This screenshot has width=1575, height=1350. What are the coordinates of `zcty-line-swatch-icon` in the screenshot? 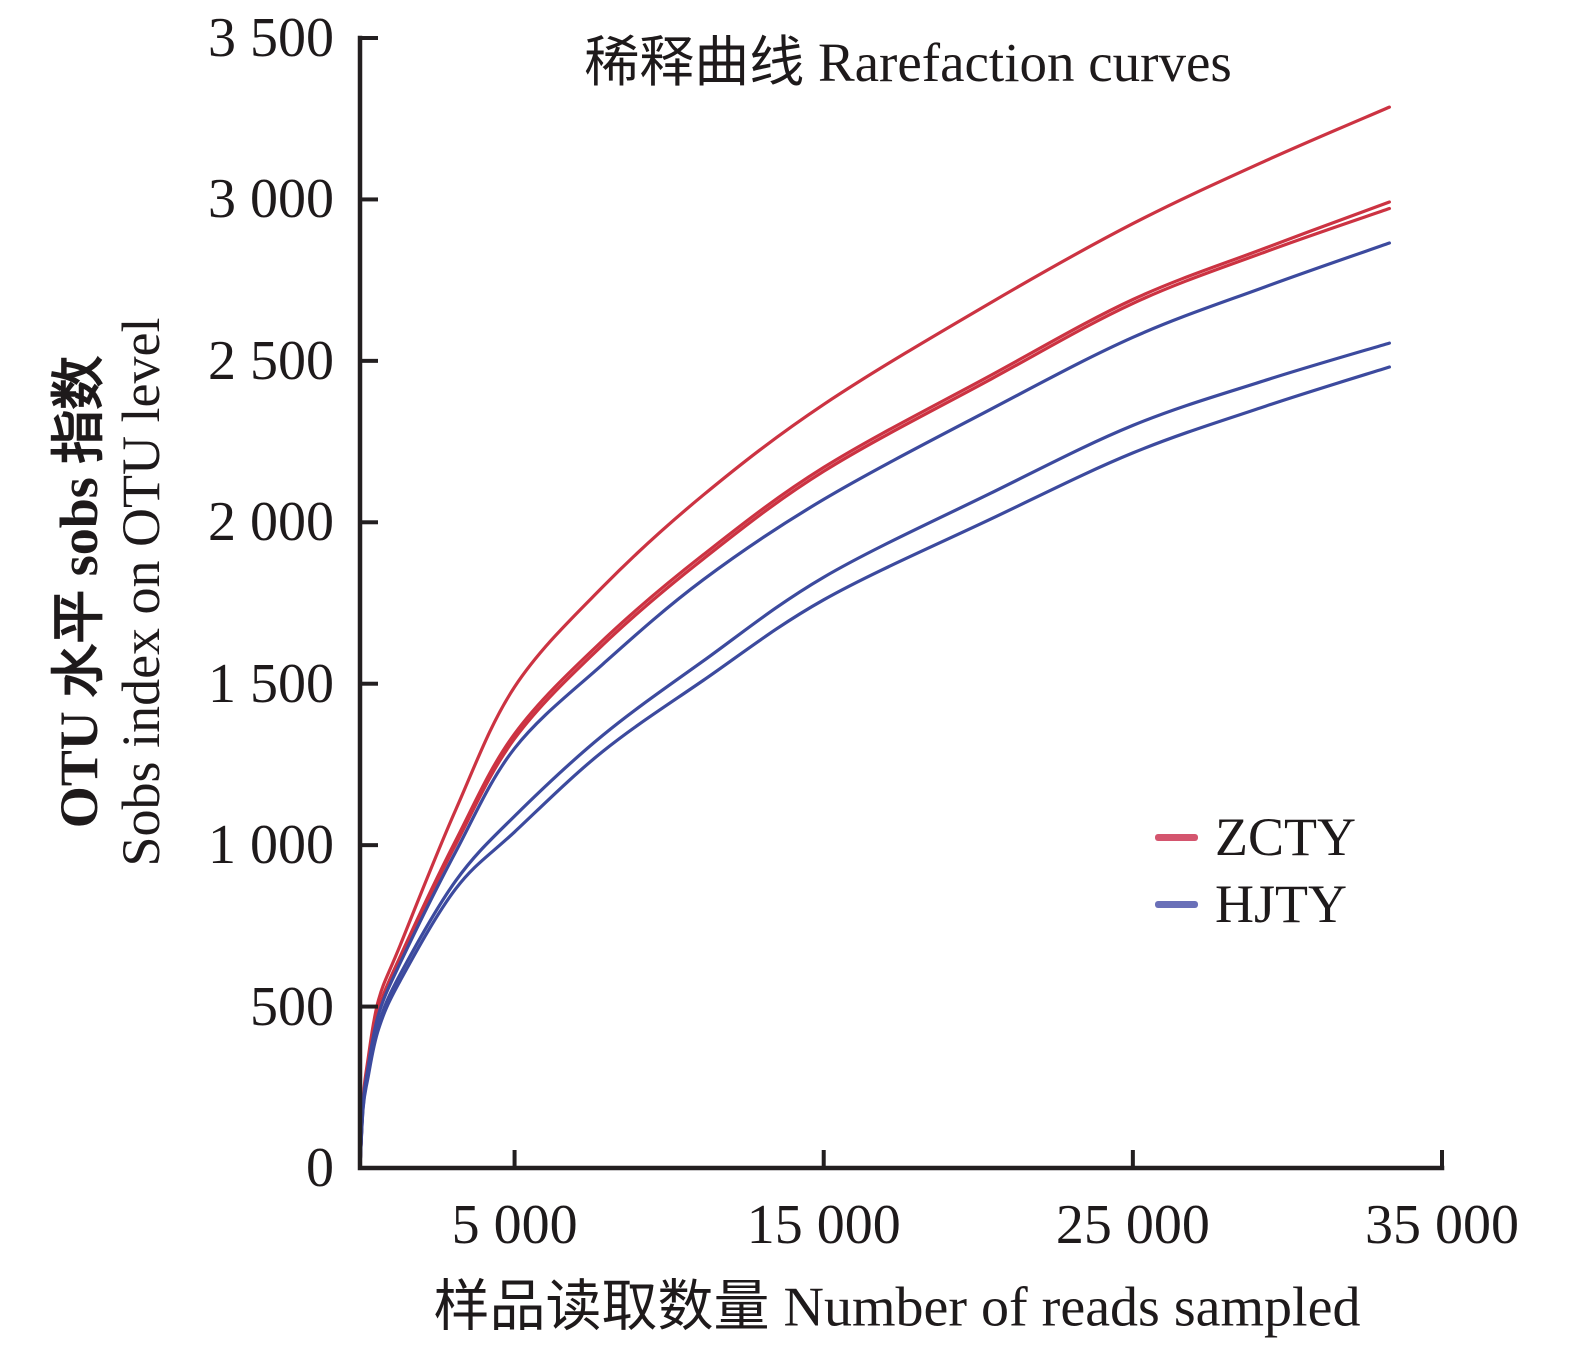 It's located at (1176, 837).